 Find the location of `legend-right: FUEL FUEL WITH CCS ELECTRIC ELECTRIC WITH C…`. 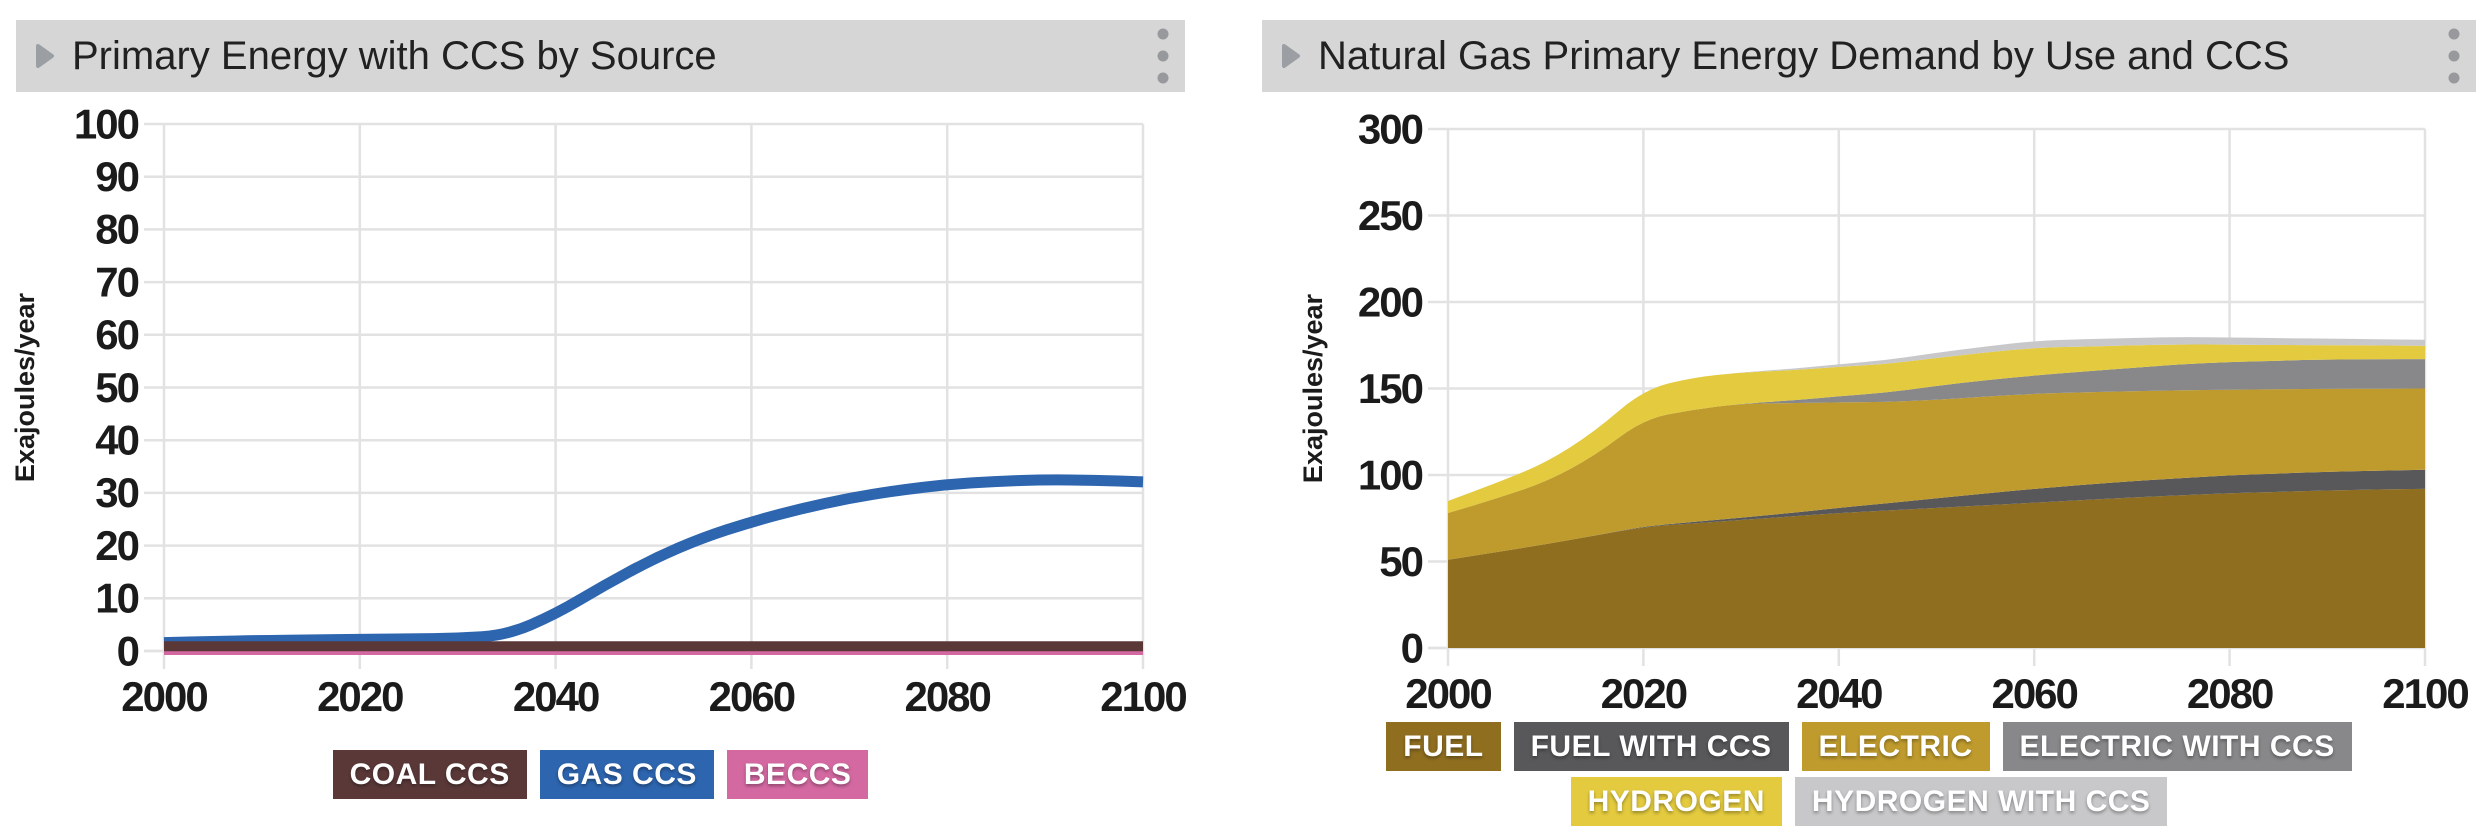

legend-right: FUEL FUEL WITH CCS ELECTRIC ELECTRIC WITH C… is located at coordinates (1869, 774).